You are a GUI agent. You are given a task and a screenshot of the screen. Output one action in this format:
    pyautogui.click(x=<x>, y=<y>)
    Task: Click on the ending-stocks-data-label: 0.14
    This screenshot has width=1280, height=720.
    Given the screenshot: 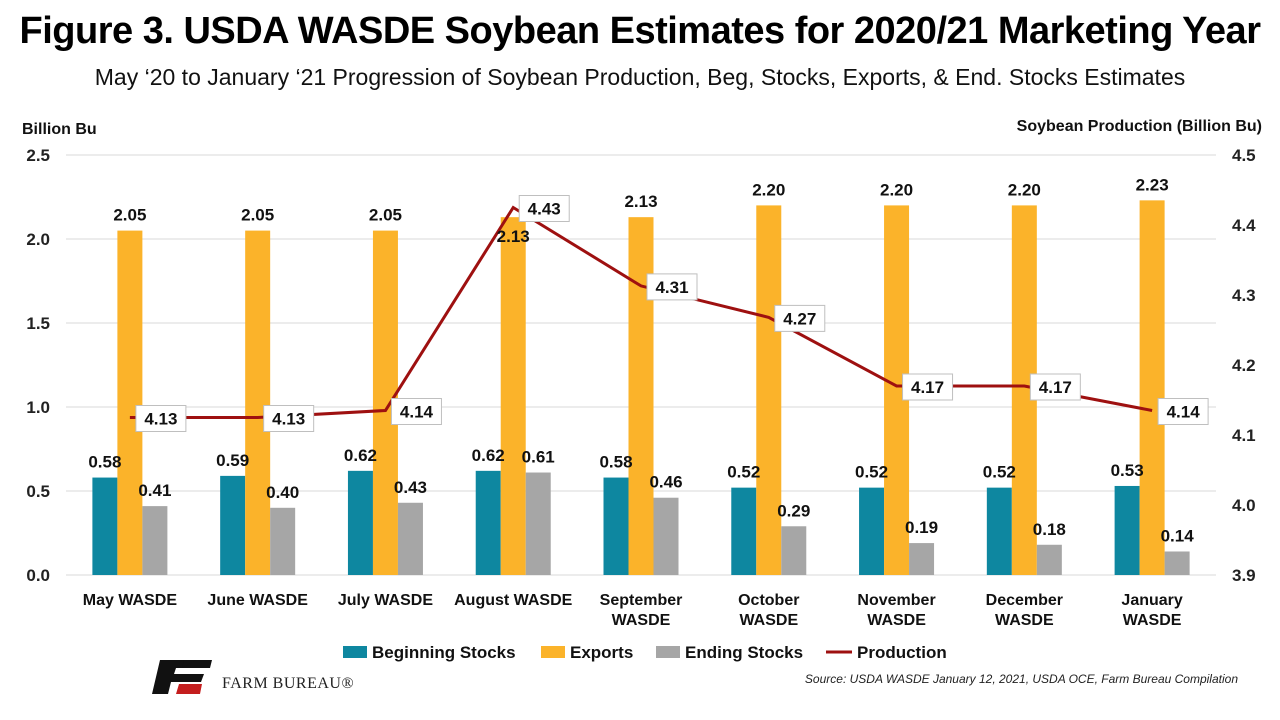 What is the action you would take?
    pyautogui.click(x=1178, y=535)
    